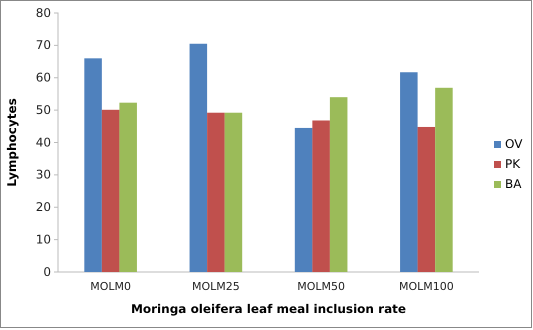 The image size is (533, 330). Describe the element at coordinates (43, 142) in the screenshot. I see `y-tick-label: 40` at that location.